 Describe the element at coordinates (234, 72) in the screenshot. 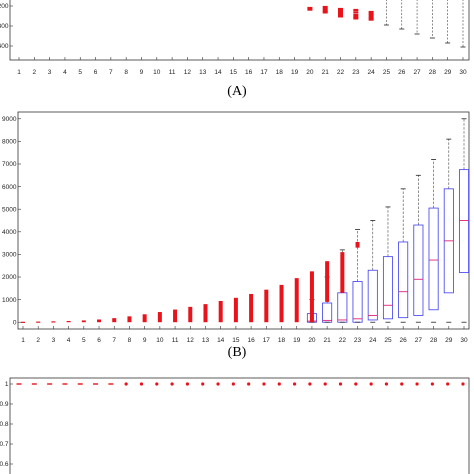

I see `x-tick-label: 15` at that location.